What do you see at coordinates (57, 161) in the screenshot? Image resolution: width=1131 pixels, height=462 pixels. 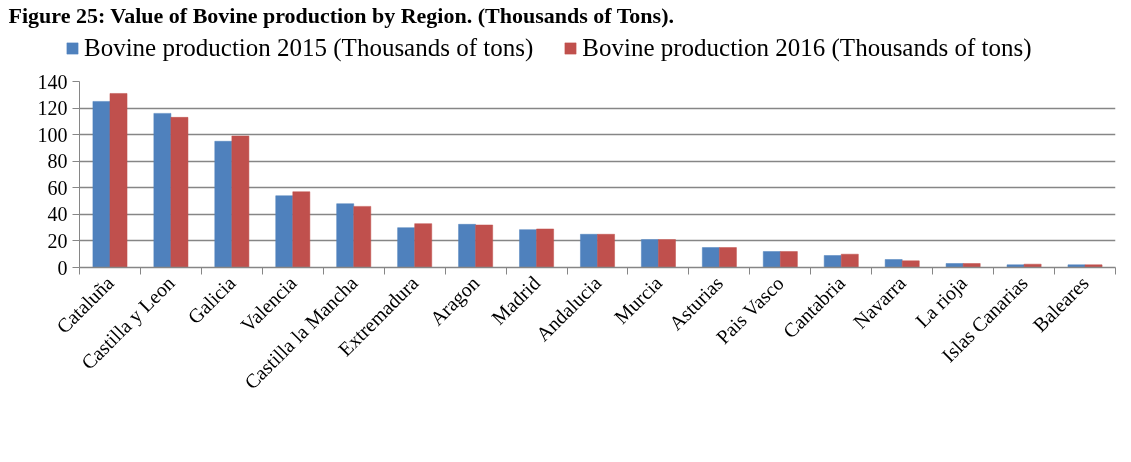 I see `y-tick-label: 80` at bounding box center [57, 161].